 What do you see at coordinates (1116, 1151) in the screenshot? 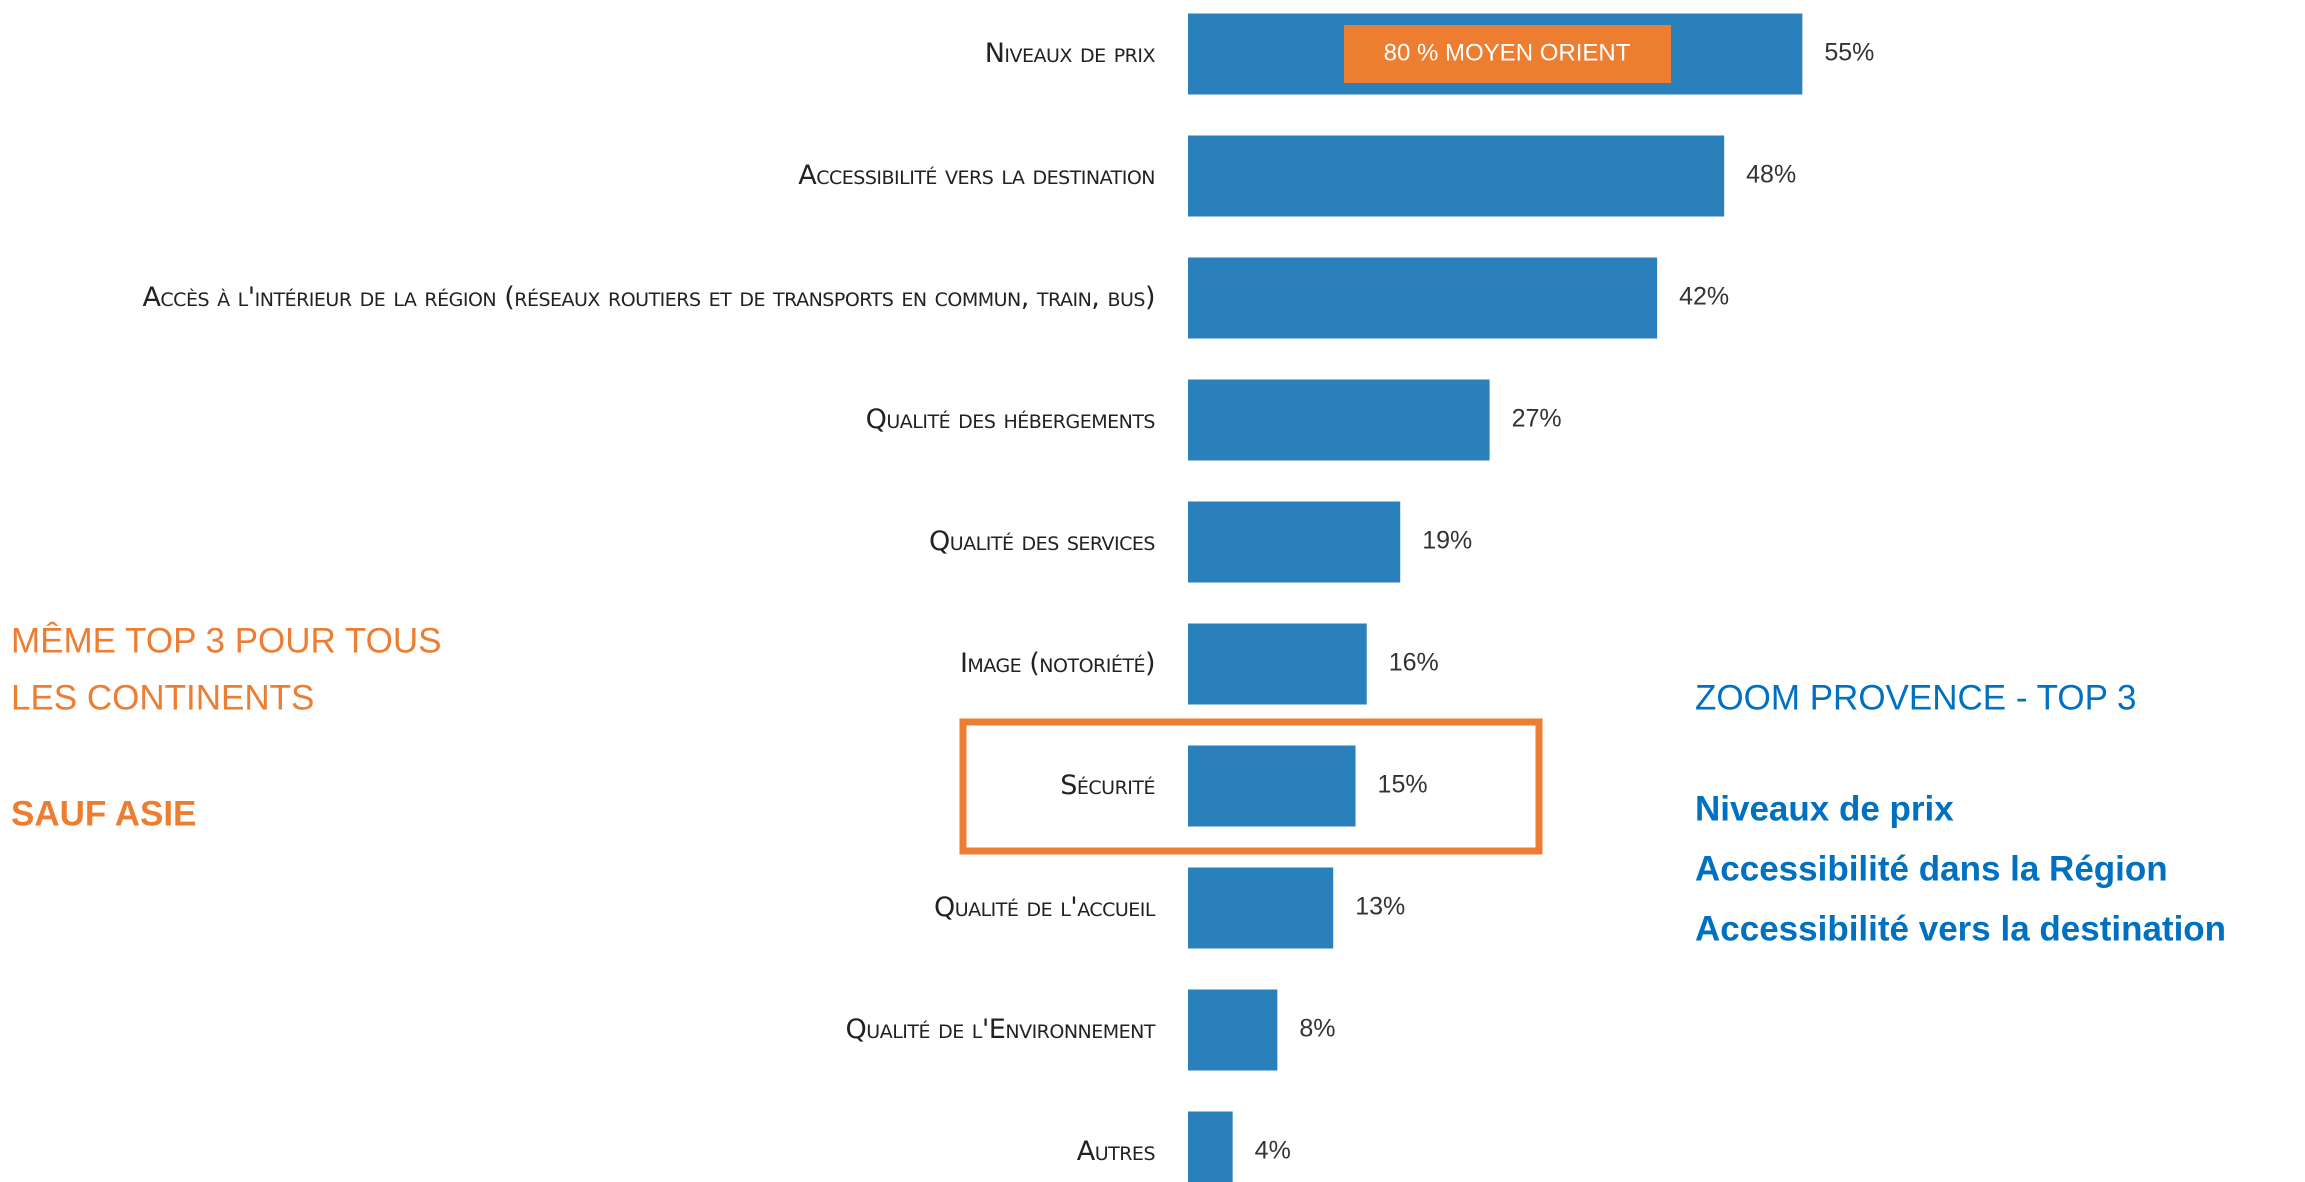
I see `category-label: Autres` at bounding box center [1116, 1151].